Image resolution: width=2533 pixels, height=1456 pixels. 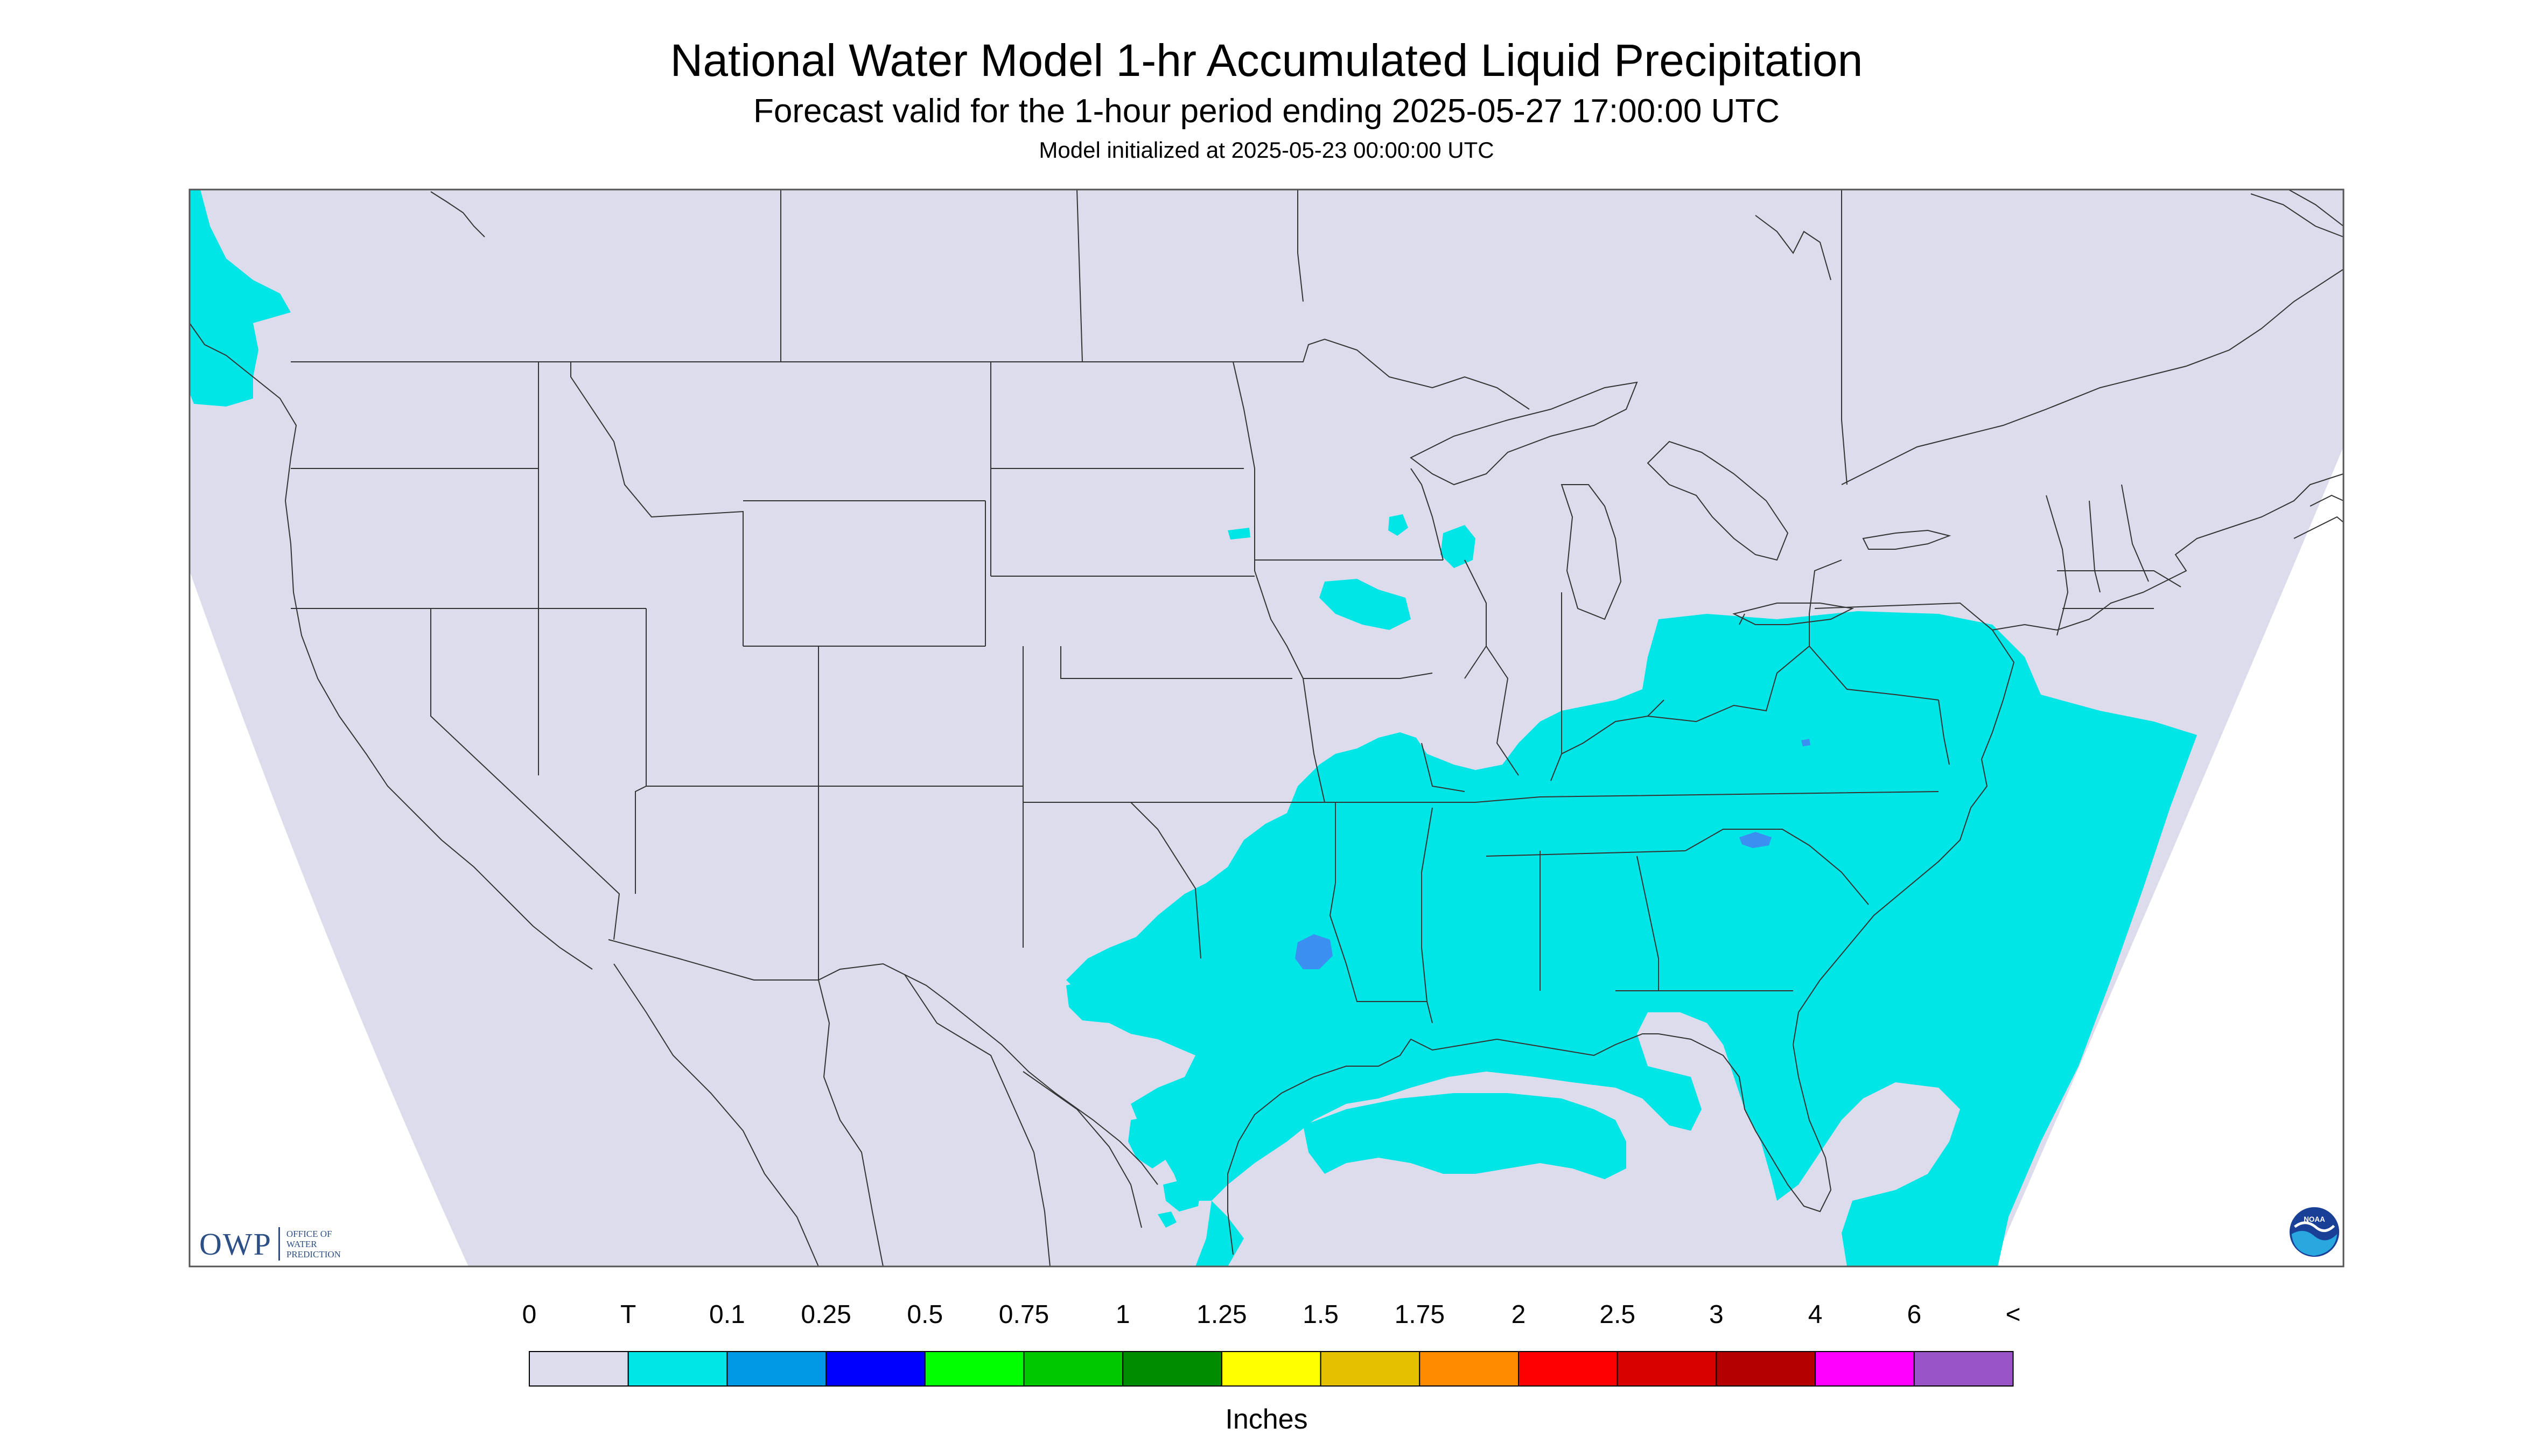 What do you see at coordinates (1833, 737) in the screenshot?
I see `eastern-state-lines` at bounding box center [1833, 737].